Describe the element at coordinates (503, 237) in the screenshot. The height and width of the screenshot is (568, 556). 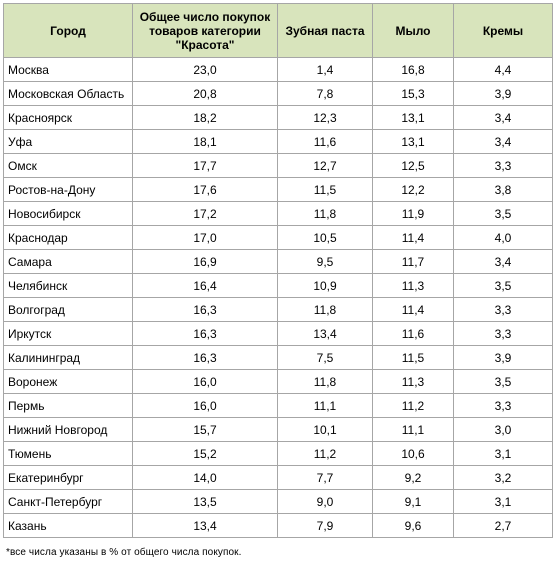
I see `cell-creams: 4,0` at that location.